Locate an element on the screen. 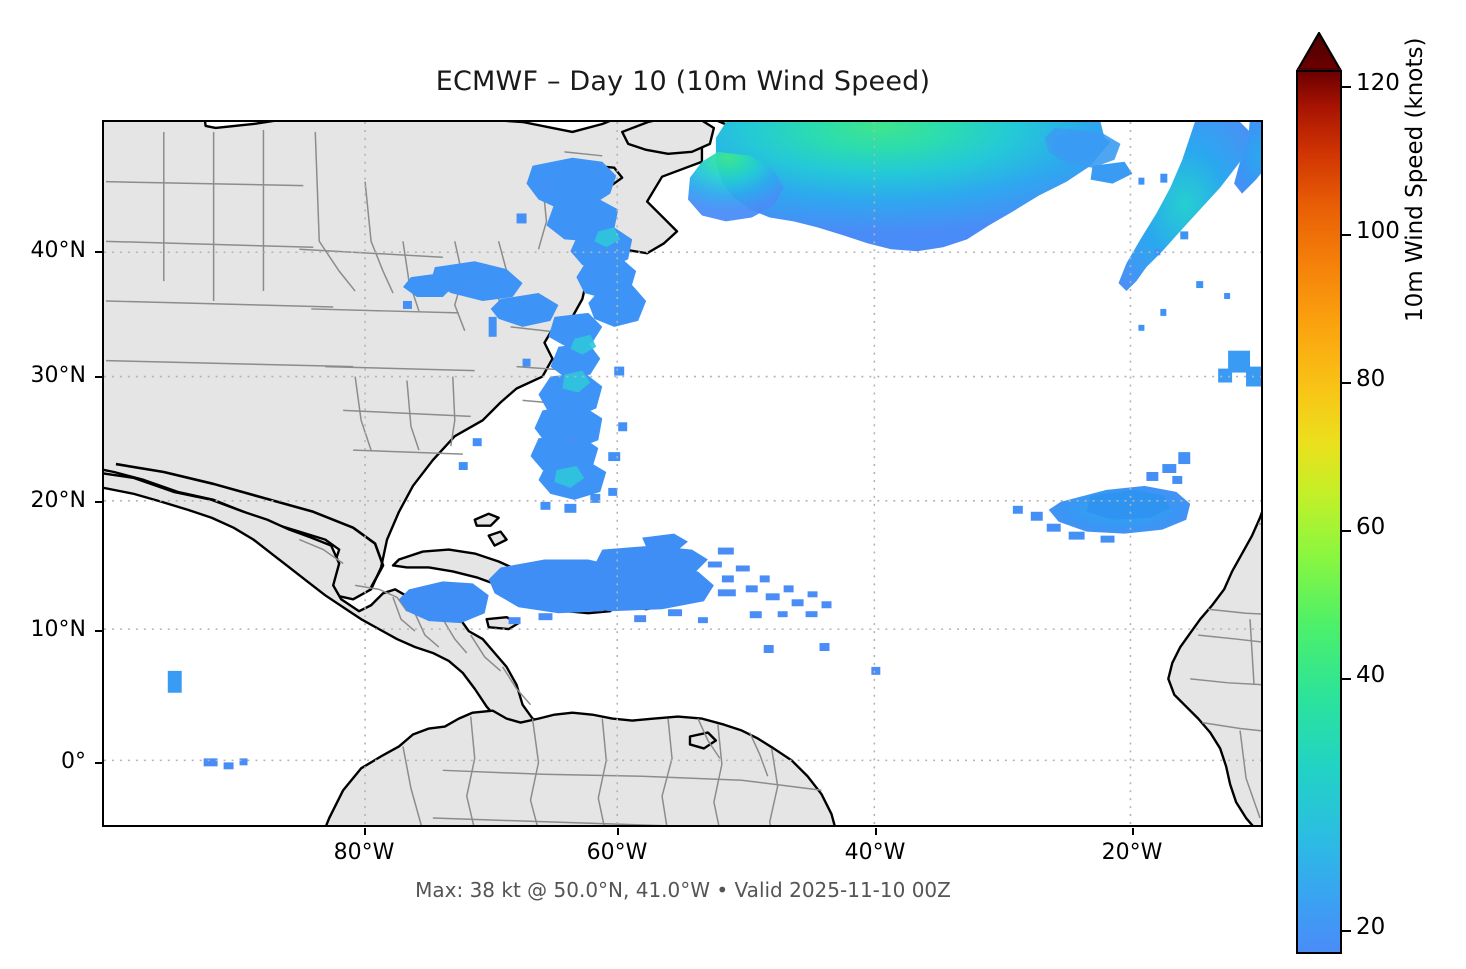 Image resolution: width=1466 pixels, height=969 pixels. wind-speckle-caribbean is located at coordinates (694, 611).